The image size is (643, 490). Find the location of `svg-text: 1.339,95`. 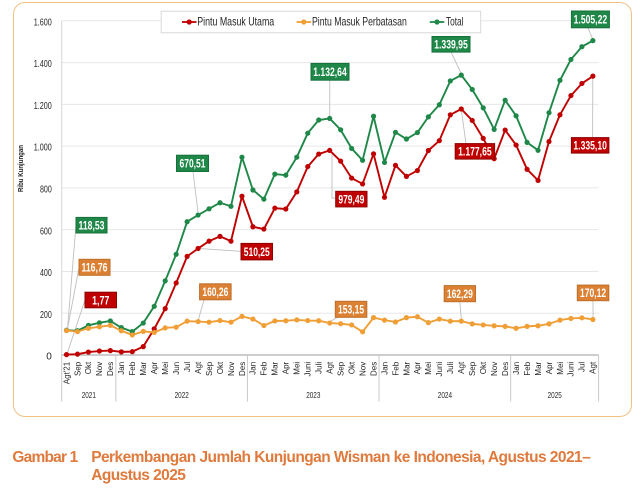

svg-text: 1.339,95 is located at coordinates (451, 45).